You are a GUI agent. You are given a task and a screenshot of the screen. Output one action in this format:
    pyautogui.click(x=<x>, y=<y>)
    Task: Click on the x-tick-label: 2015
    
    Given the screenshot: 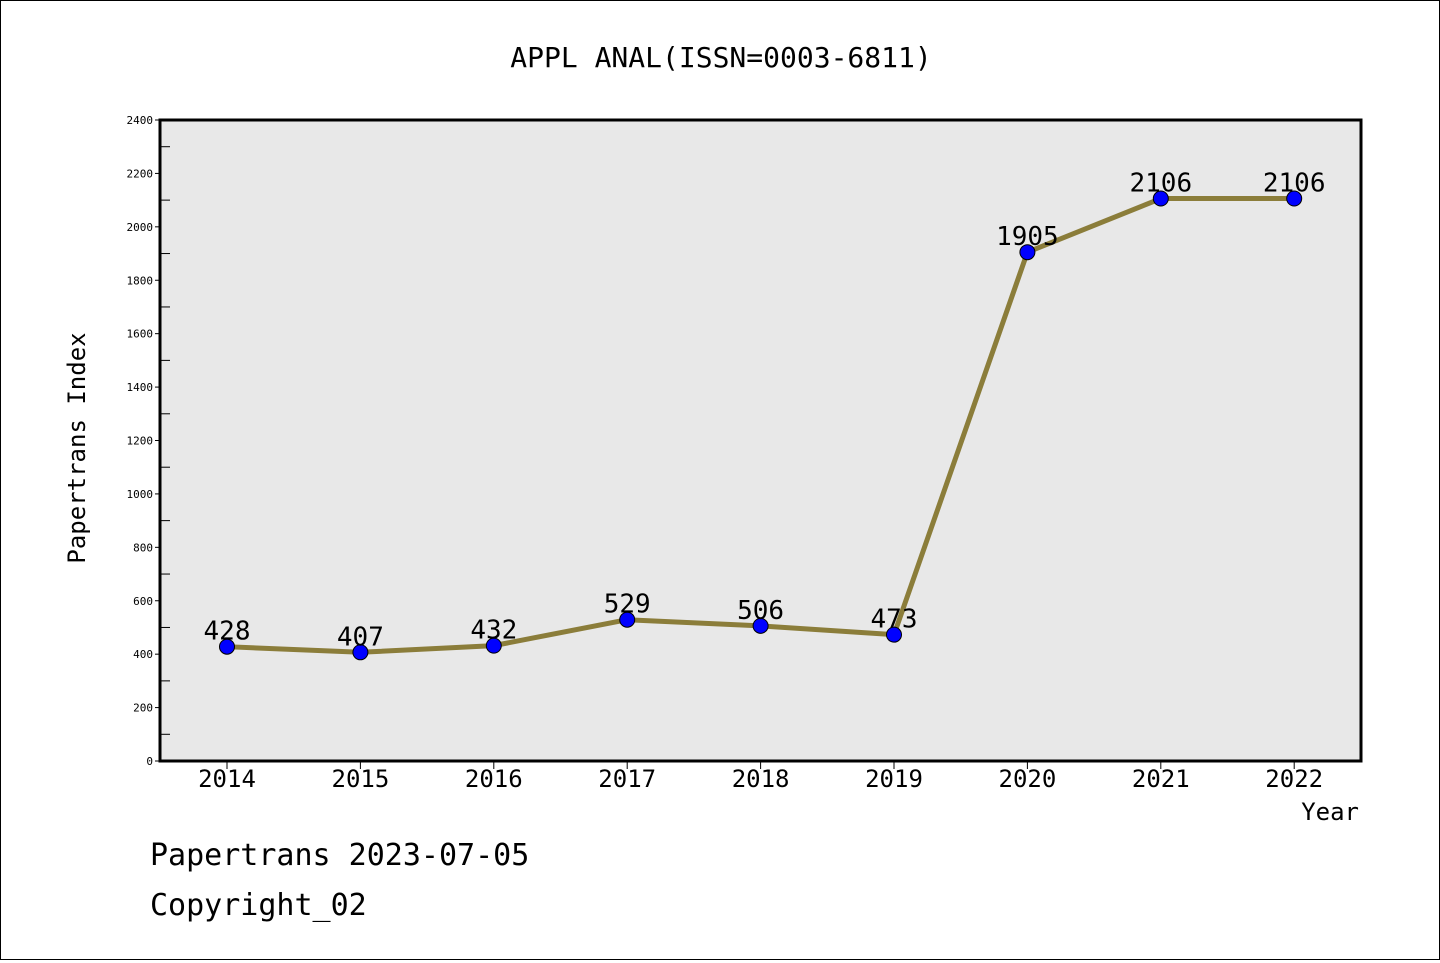 What is the action you would take?
    pyautogui.click(x=361, y=779)
    